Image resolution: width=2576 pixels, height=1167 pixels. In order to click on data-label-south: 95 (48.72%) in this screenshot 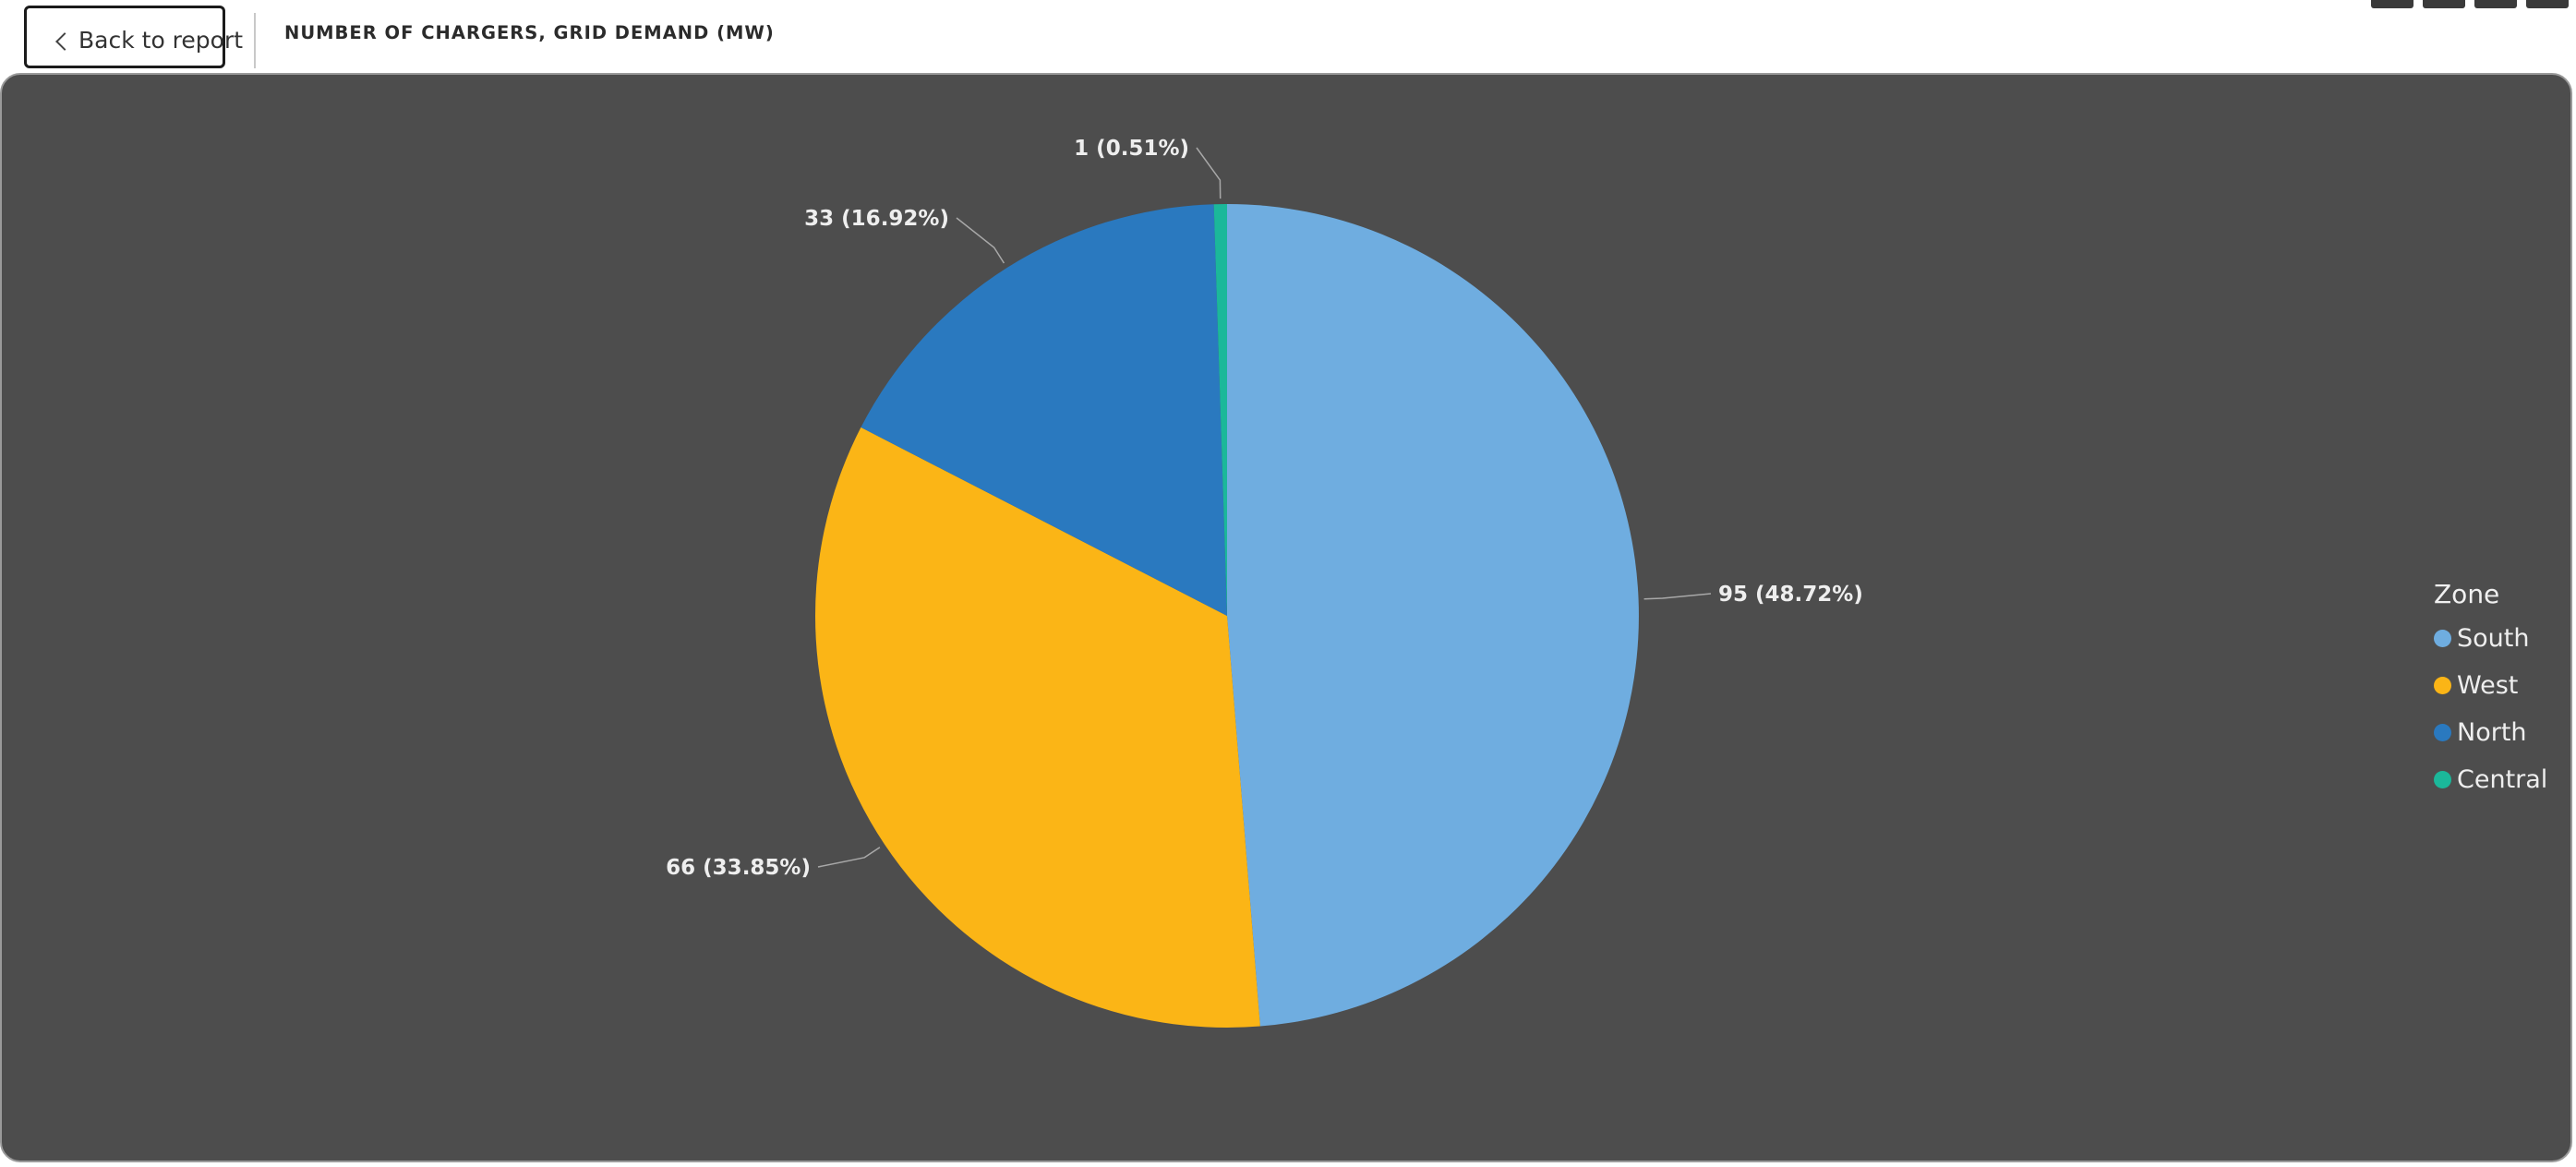, I will do `click(1790, 595)`.